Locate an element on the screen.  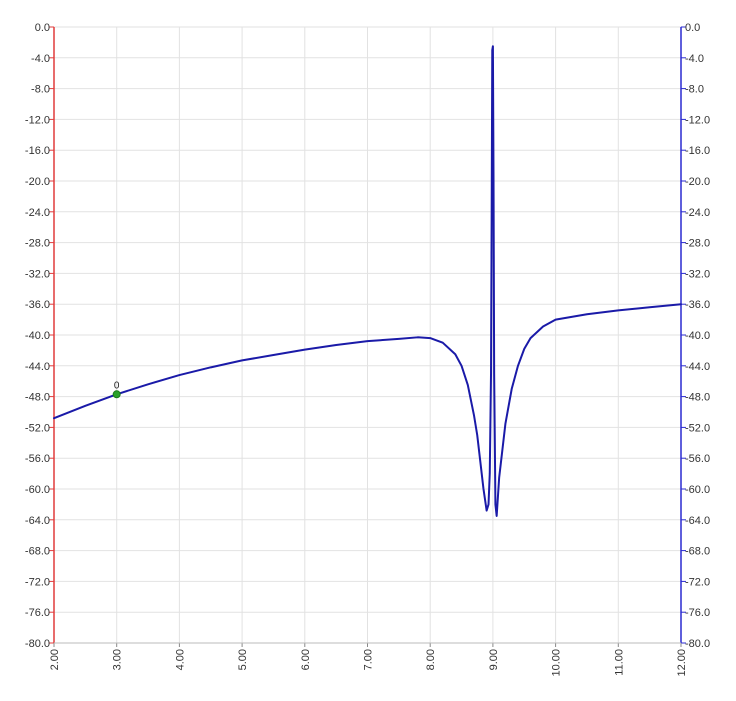
x-tick-label: 2.00 is located at coordinates (55, 659).